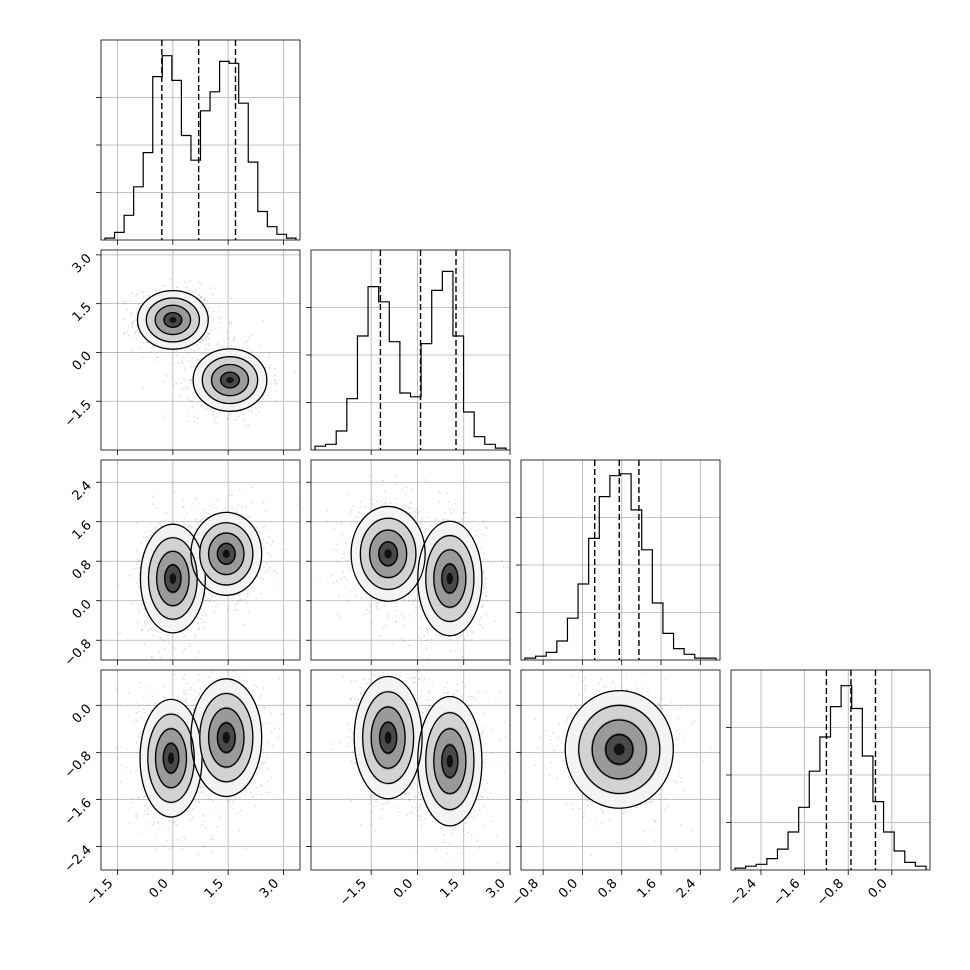 Image resolution: width=970 pixels, height=970 pixels. I want to click on panel-content, so click(200, 350).